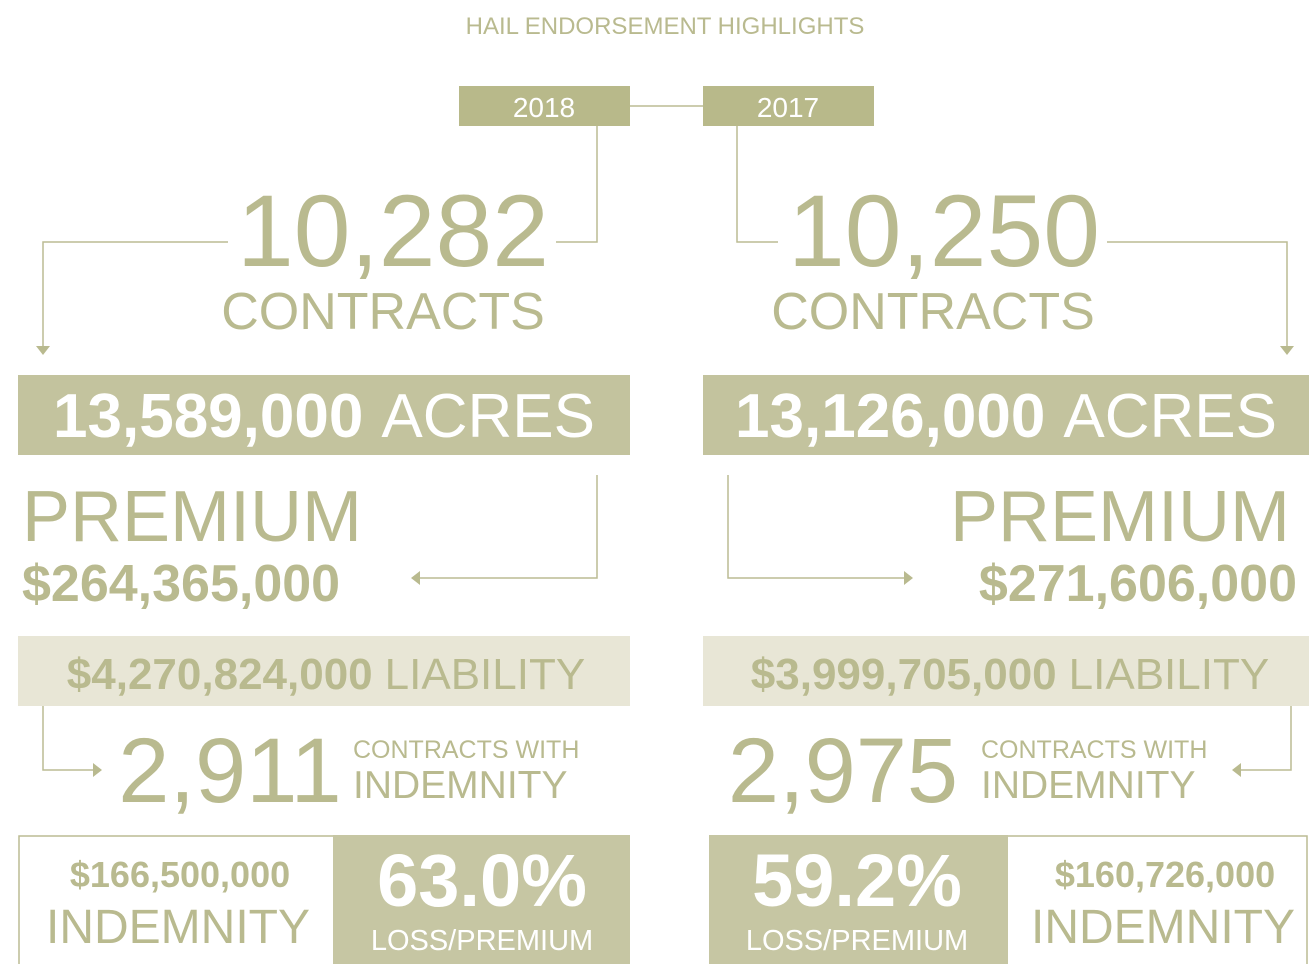 This screenshot has width=1309, height=964. I want to click on contracts: 10,250, so click(944, 231).